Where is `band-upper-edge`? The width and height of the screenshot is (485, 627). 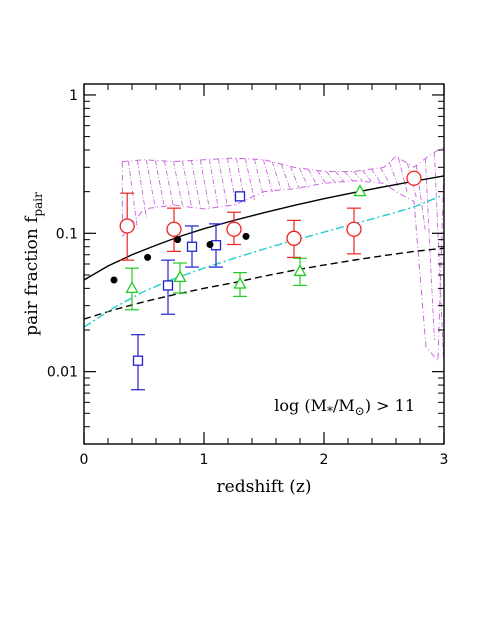
band-upper-edge is located at coordinates (283, 159).